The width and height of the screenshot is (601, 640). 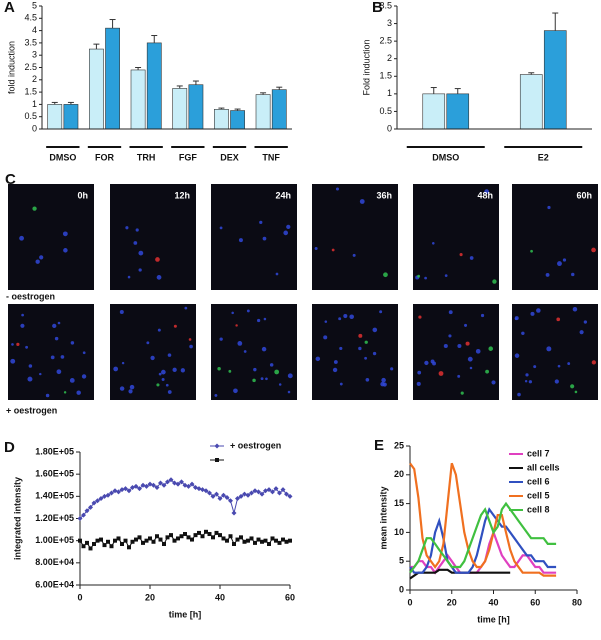 What do you see at coordinates (290, 597) in the screenshot?
I see `x-tick-label: 60` at bounding box center [290, 597].